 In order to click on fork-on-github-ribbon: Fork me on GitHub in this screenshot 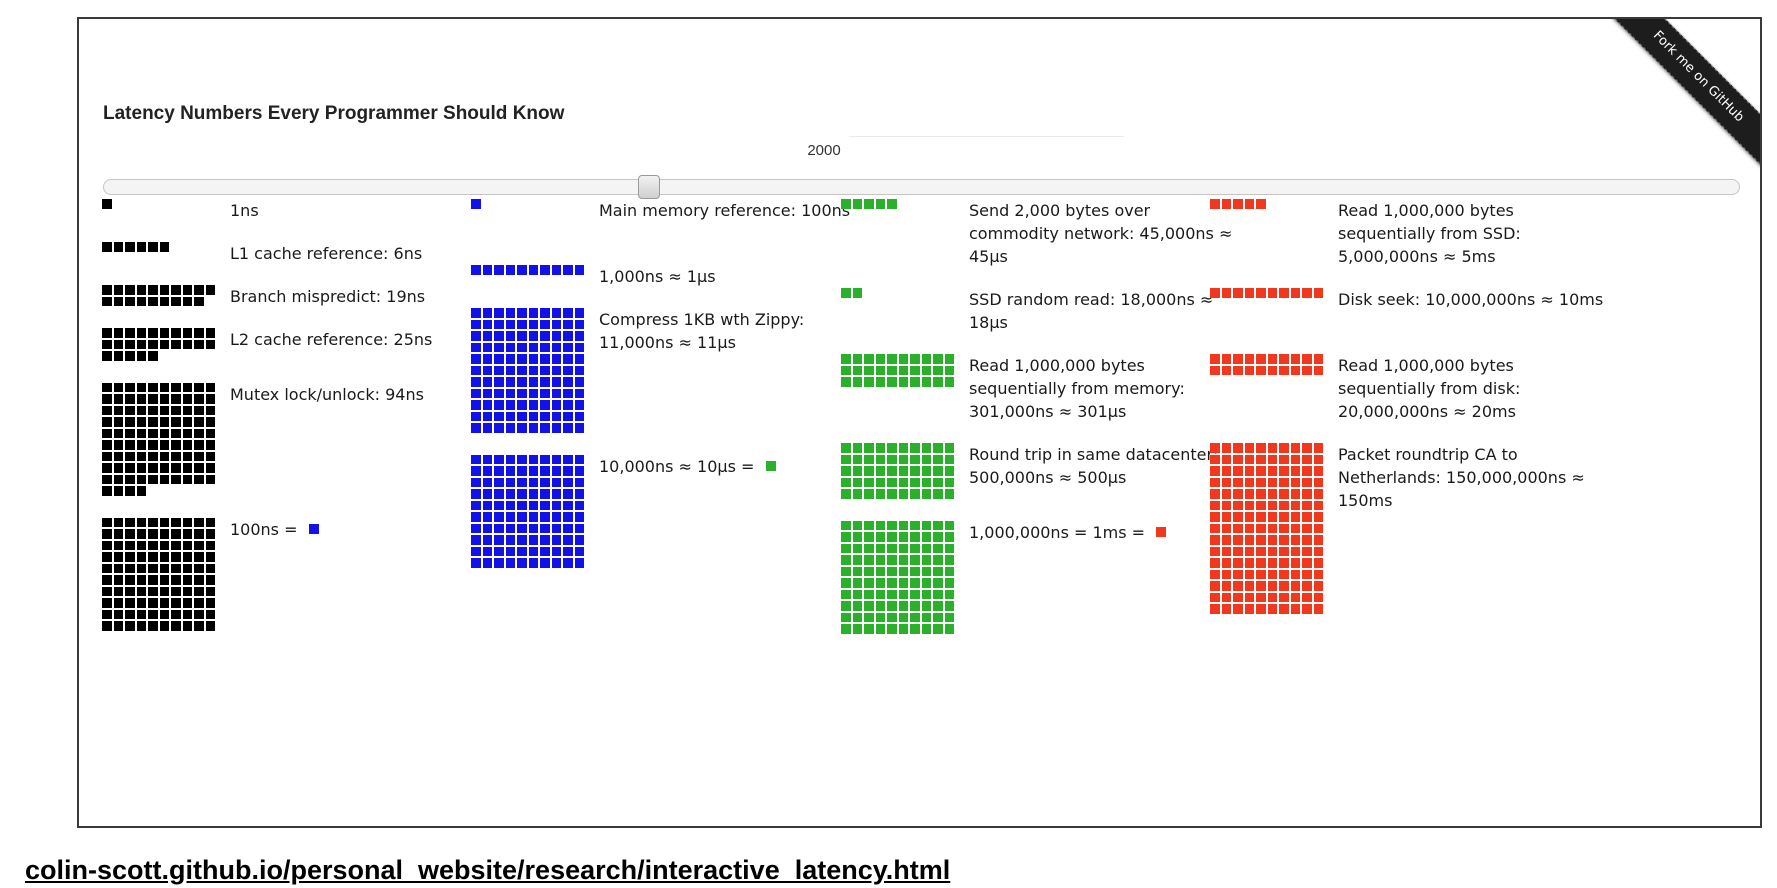, I will do `click(1685, 93)`.